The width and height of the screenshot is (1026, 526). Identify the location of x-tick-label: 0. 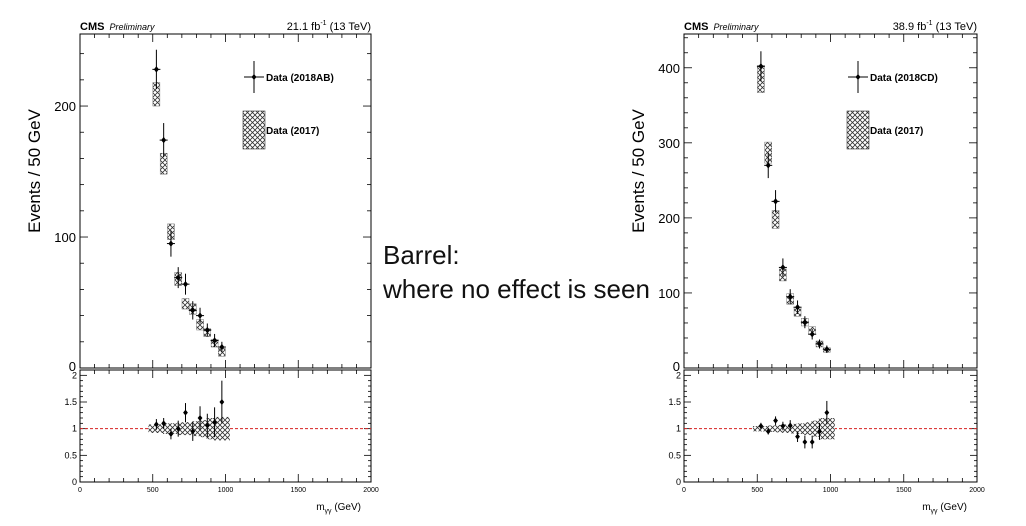
(684, 490).